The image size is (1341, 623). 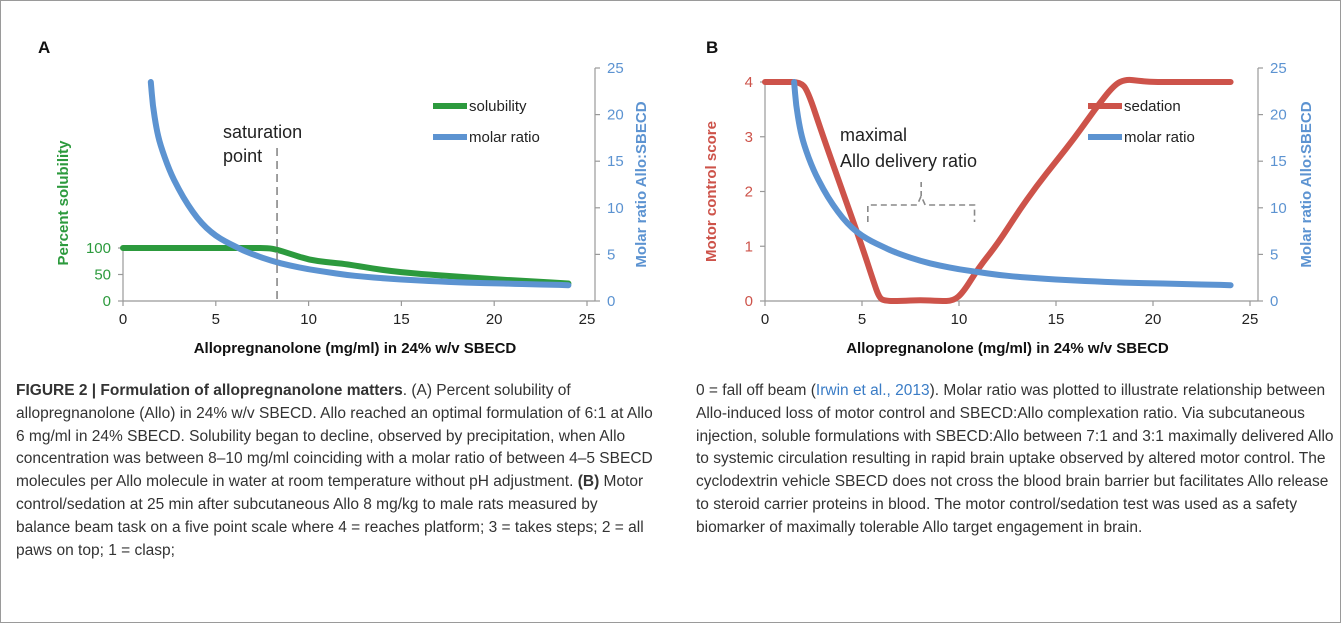 What do you see at coordinates (711, 191) in the screenshot?
I see `left-axis-title: Motor control score` at bounding box center [711, 191].